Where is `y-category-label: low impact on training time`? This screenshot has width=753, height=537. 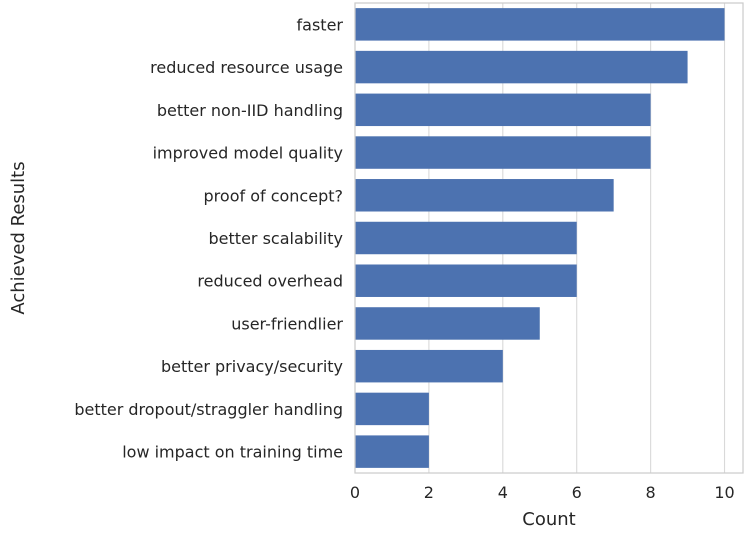
y-category-label: low impact on training time is located at coordinates (232, 452).